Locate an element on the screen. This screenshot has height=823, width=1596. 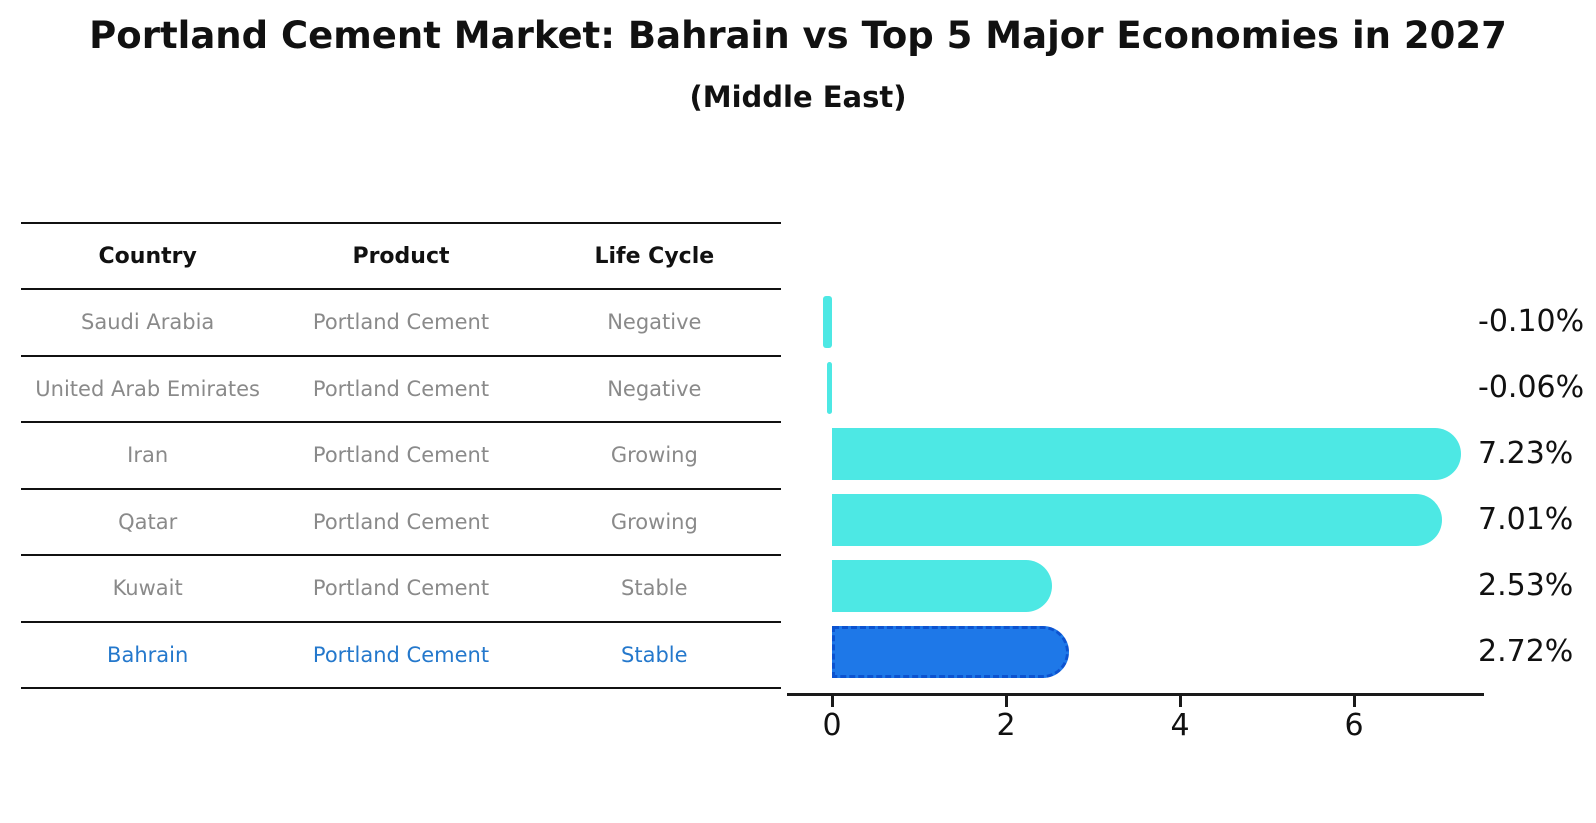
table-row-saudi-arabia: Saudi Arabia Portland Cement Negative is located at coordinates (401, 323).